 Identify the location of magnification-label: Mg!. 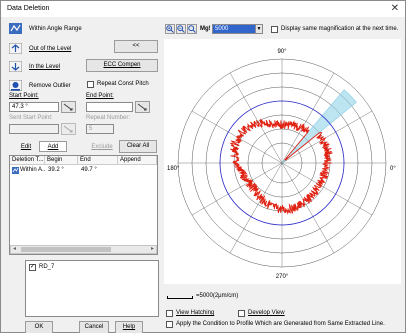
(205, 29).